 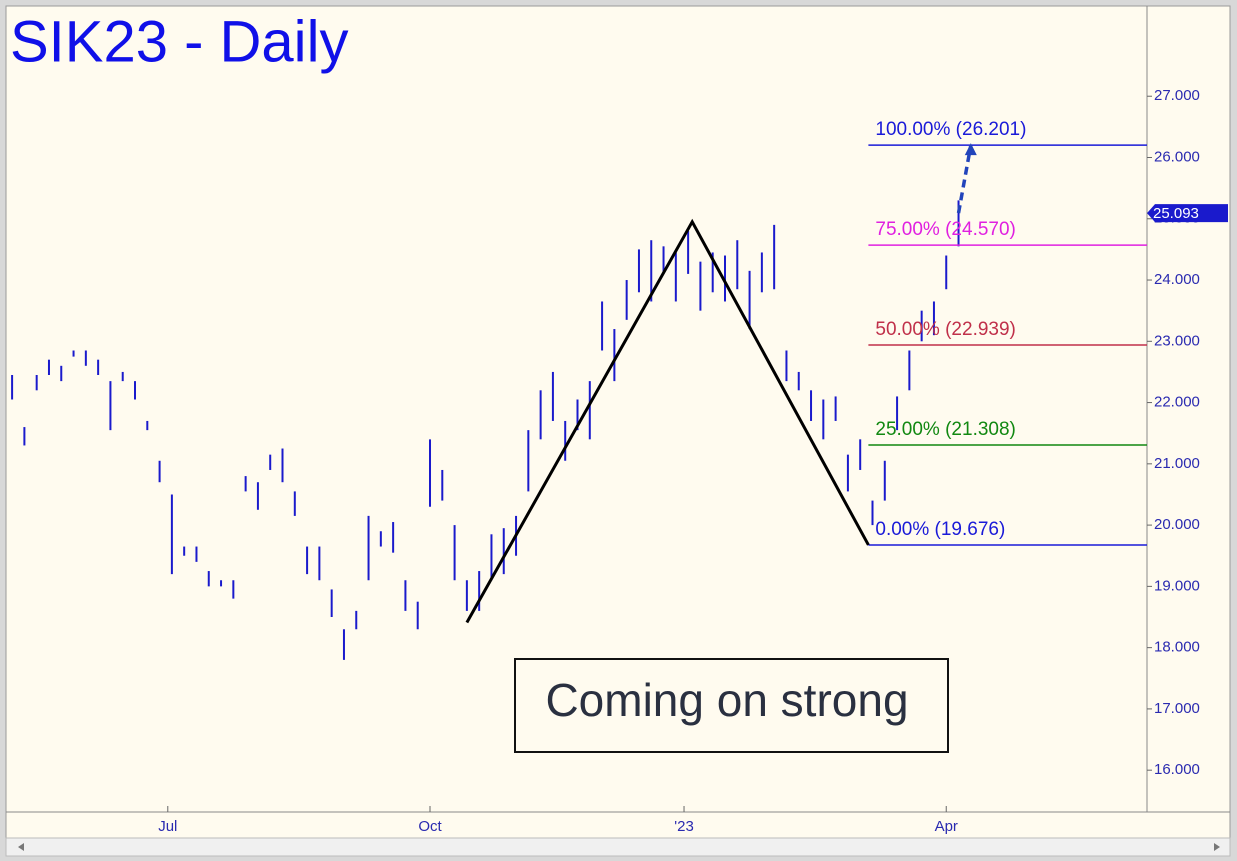 What do you see at coordinates (945, 329) in the screenshot?
I see `fib-label: 50.00% (22.939)` at bounding box center [945, 329].